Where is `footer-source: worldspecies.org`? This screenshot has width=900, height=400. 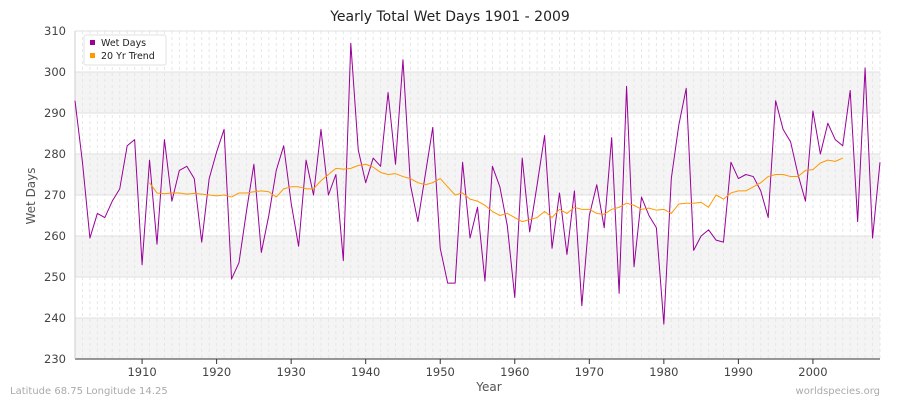 footer-source: worldspecies.org is located at coordinates (838, 391).